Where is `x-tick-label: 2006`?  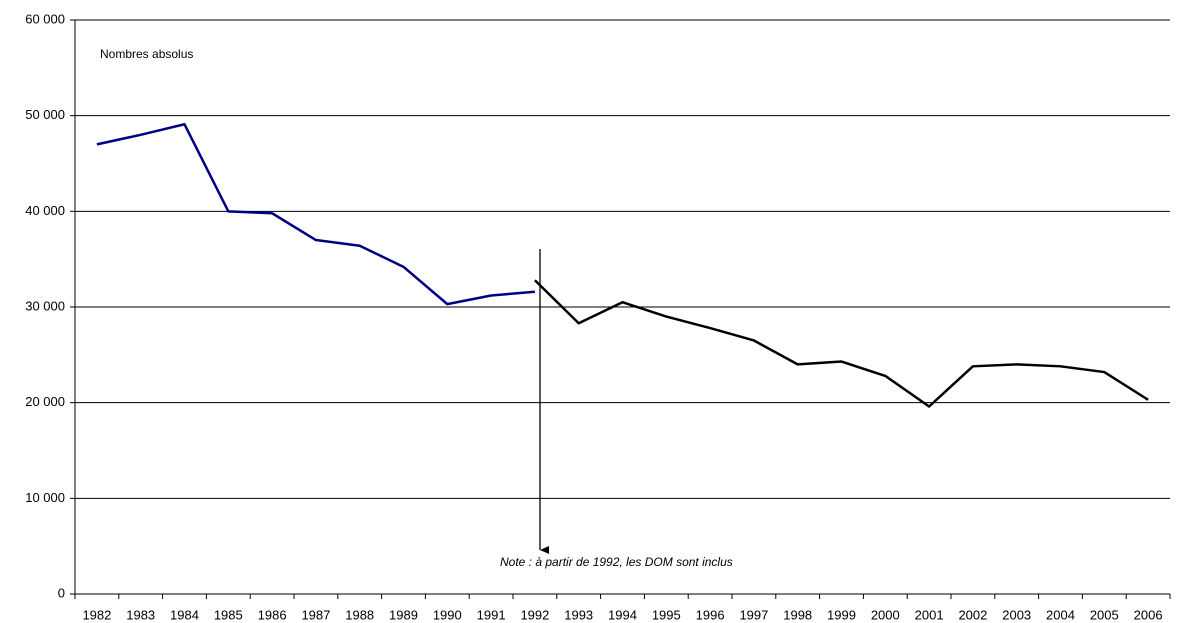
x-tick-label: 2006 is located at coordinates (1148, 614).